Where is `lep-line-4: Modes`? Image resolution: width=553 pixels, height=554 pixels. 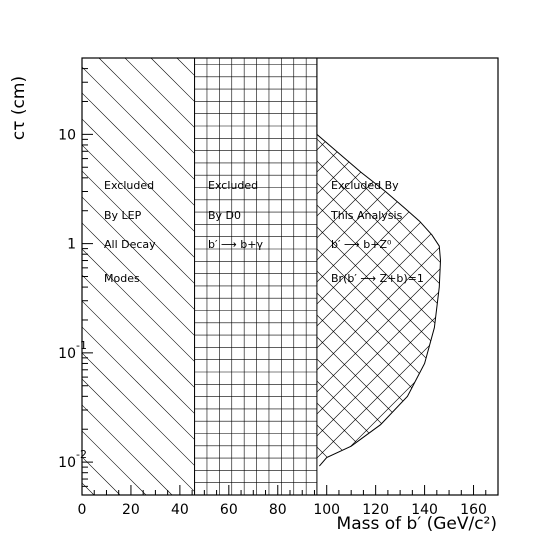
lep-line-4: Modes is located at coordinates (122, 278).